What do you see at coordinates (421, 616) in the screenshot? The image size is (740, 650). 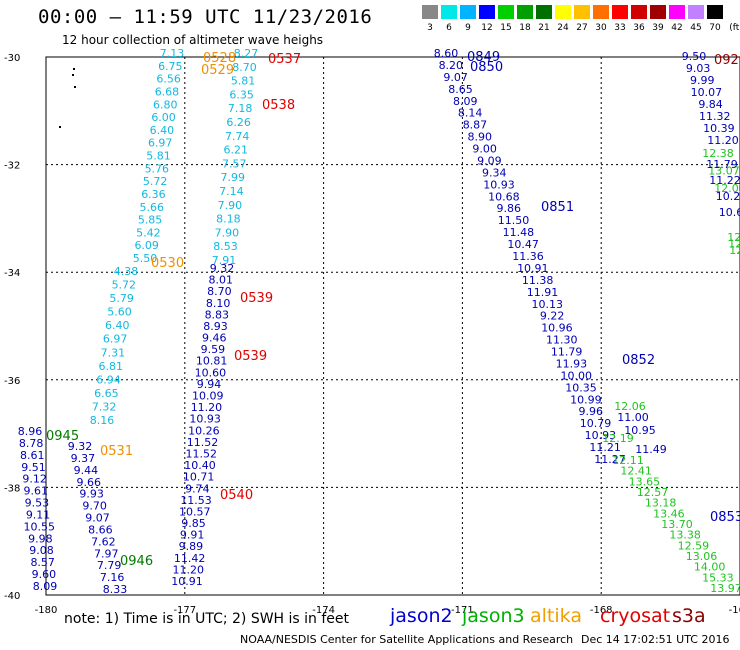 I see `legend-item-jason2: jason2` at bounding box center [421, 616].